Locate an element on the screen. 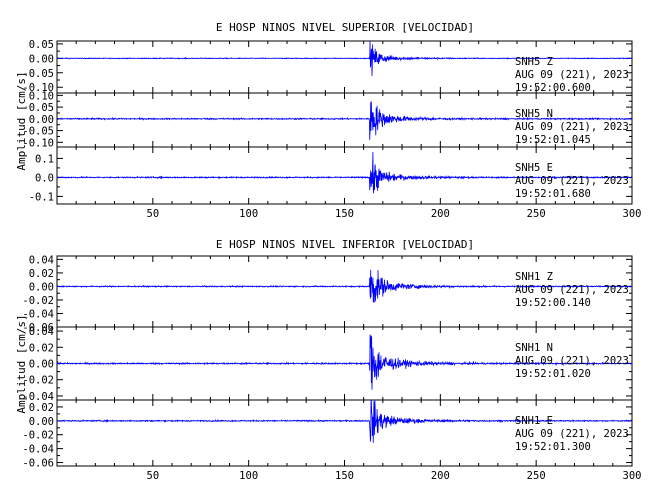 Image resolution: width=650 pixels, height=500 pixels. station-label: SNH1 N is located at coordinates (534, 348).